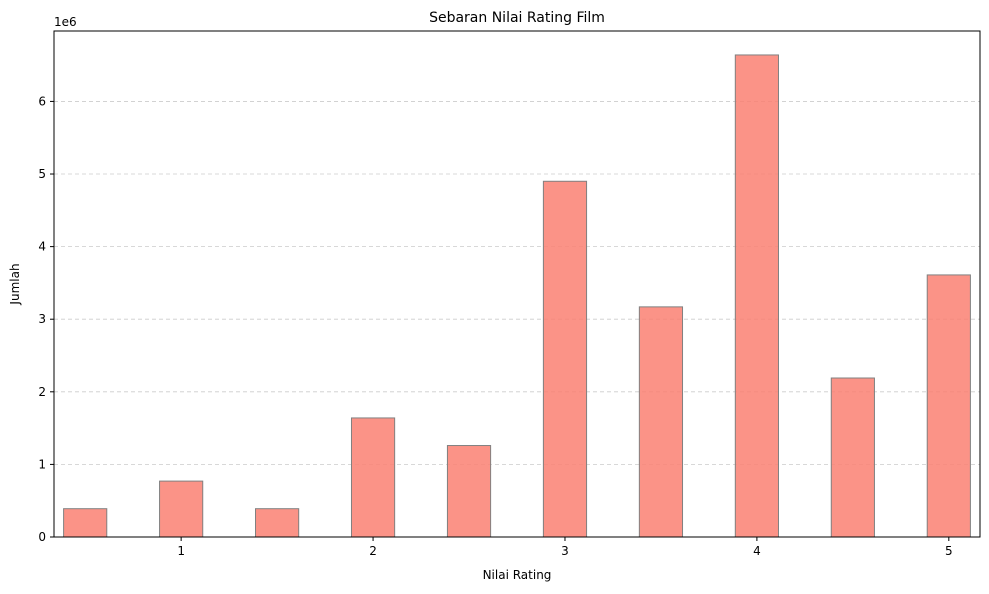 The height and width of the screenshot is (594, 989). I want to click on x-tick-label-0: 1, so click(181, 551).